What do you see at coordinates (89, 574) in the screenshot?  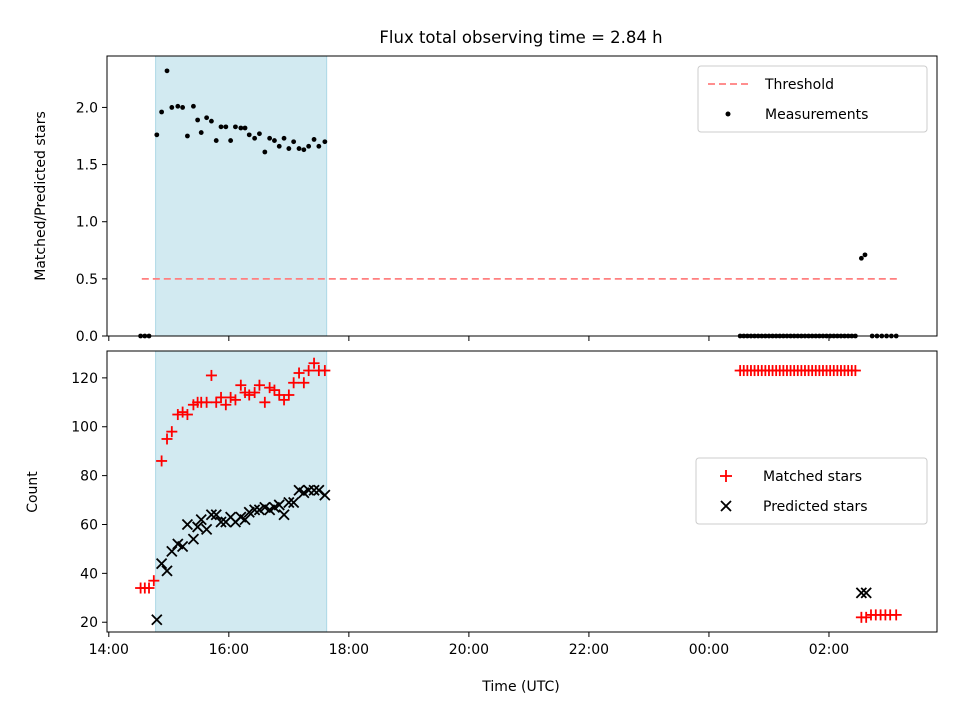 I see `y-tick-label: 40` at bounding box center [89, 574].